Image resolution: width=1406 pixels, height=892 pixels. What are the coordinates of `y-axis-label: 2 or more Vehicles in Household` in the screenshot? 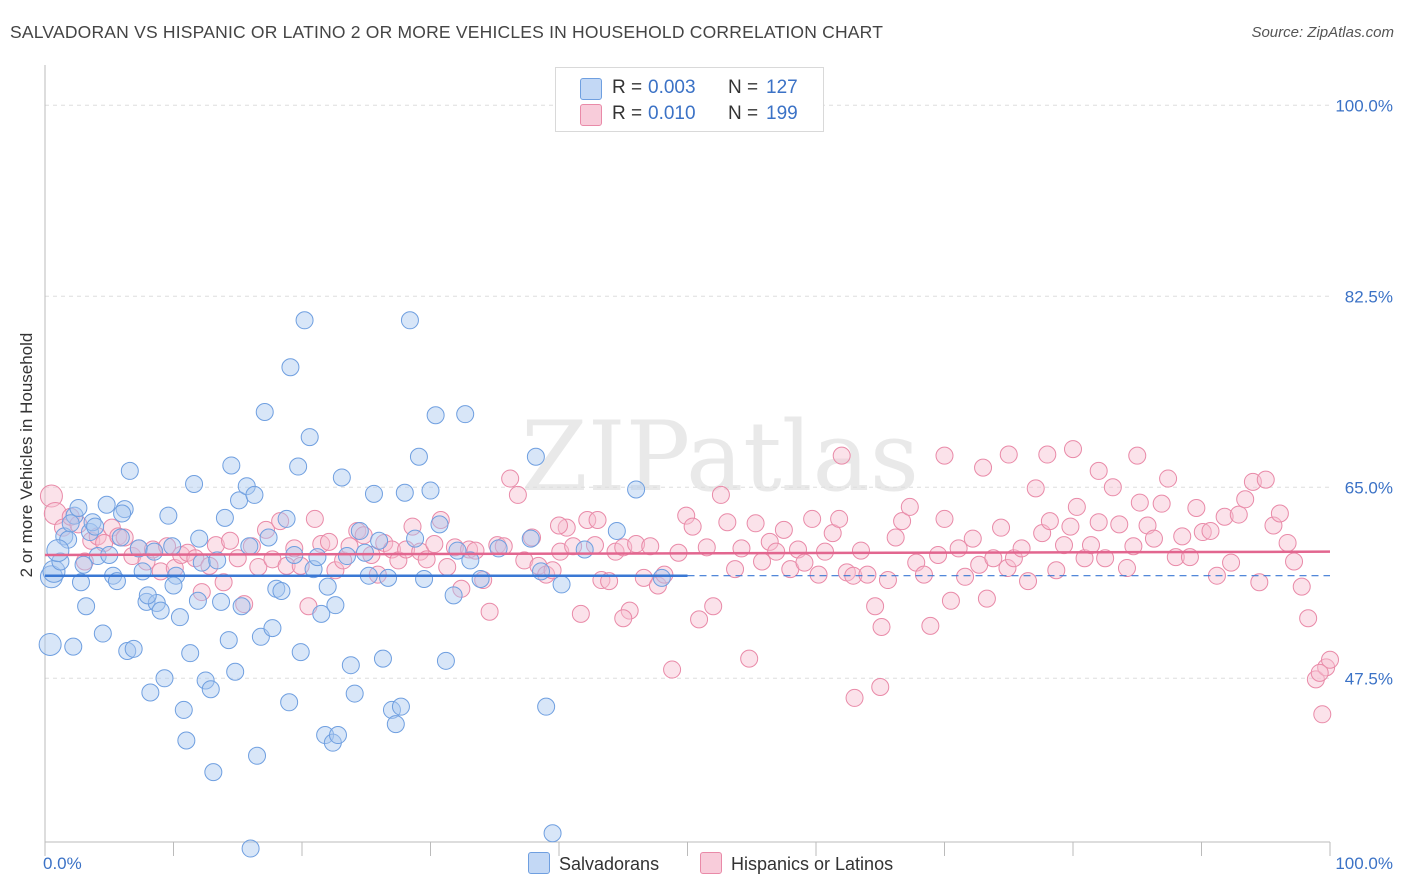 It's located at (26, 455).